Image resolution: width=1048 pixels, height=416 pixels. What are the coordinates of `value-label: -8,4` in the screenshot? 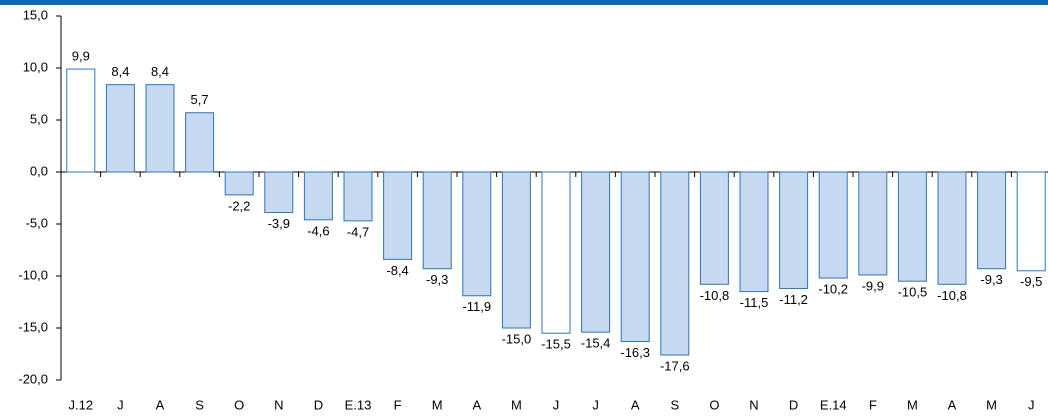 It's located at (397, 270).